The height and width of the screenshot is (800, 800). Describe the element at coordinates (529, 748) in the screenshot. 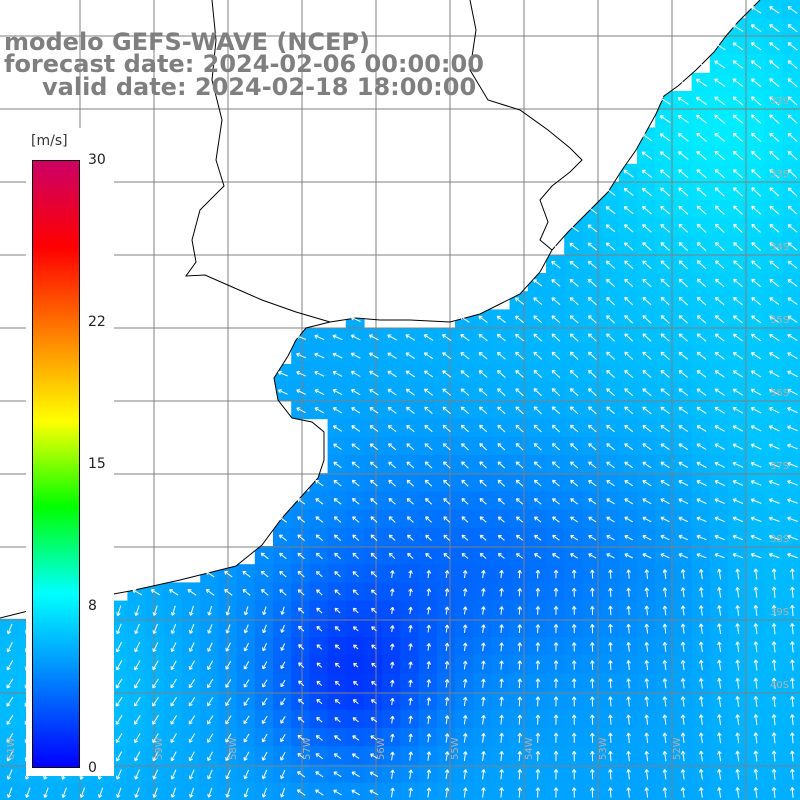

I see `longitude-label: 54W` at that location.